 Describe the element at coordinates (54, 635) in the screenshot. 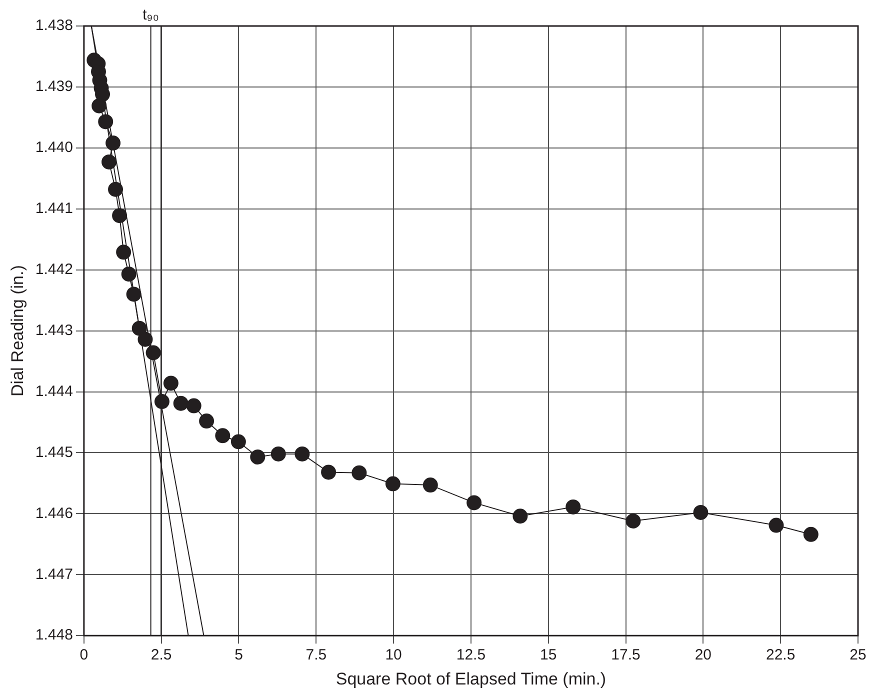

I see `y-tick-label: 1.448` at that location.